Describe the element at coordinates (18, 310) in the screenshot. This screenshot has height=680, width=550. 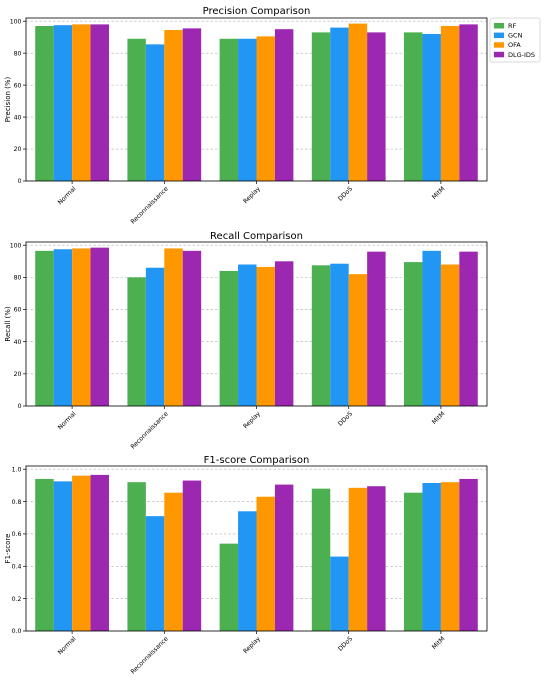
I see `y-tick-label: 60` at that location.